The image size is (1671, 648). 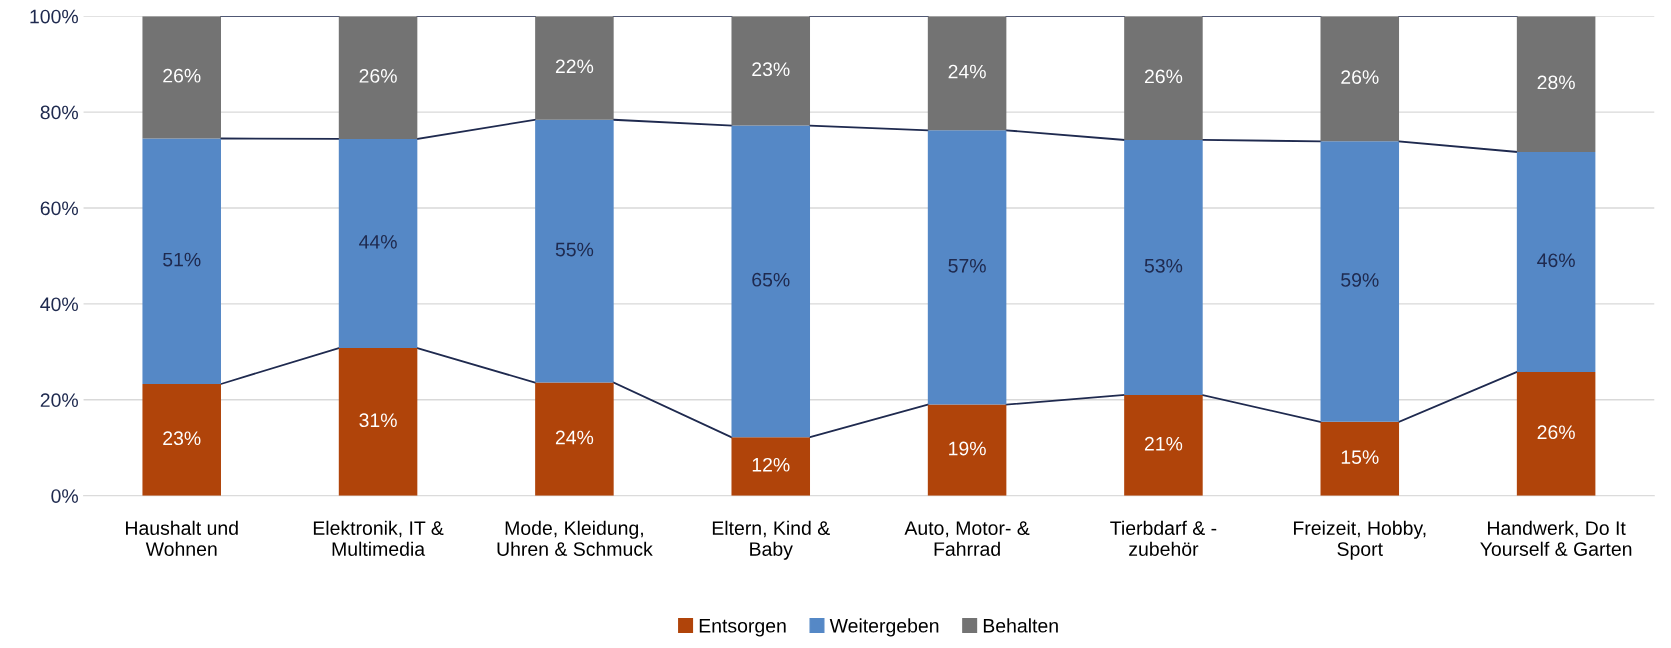 I want to click on legend-label: Entsorgen, so click(x=742, y=628).